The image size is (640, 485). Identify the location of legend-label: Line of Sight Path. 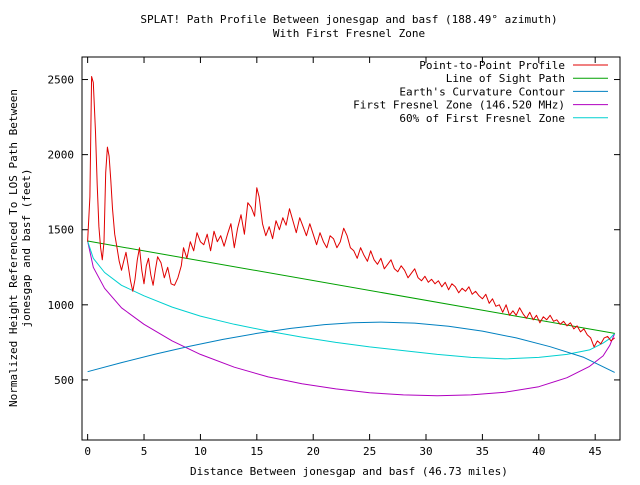
(505, 78).